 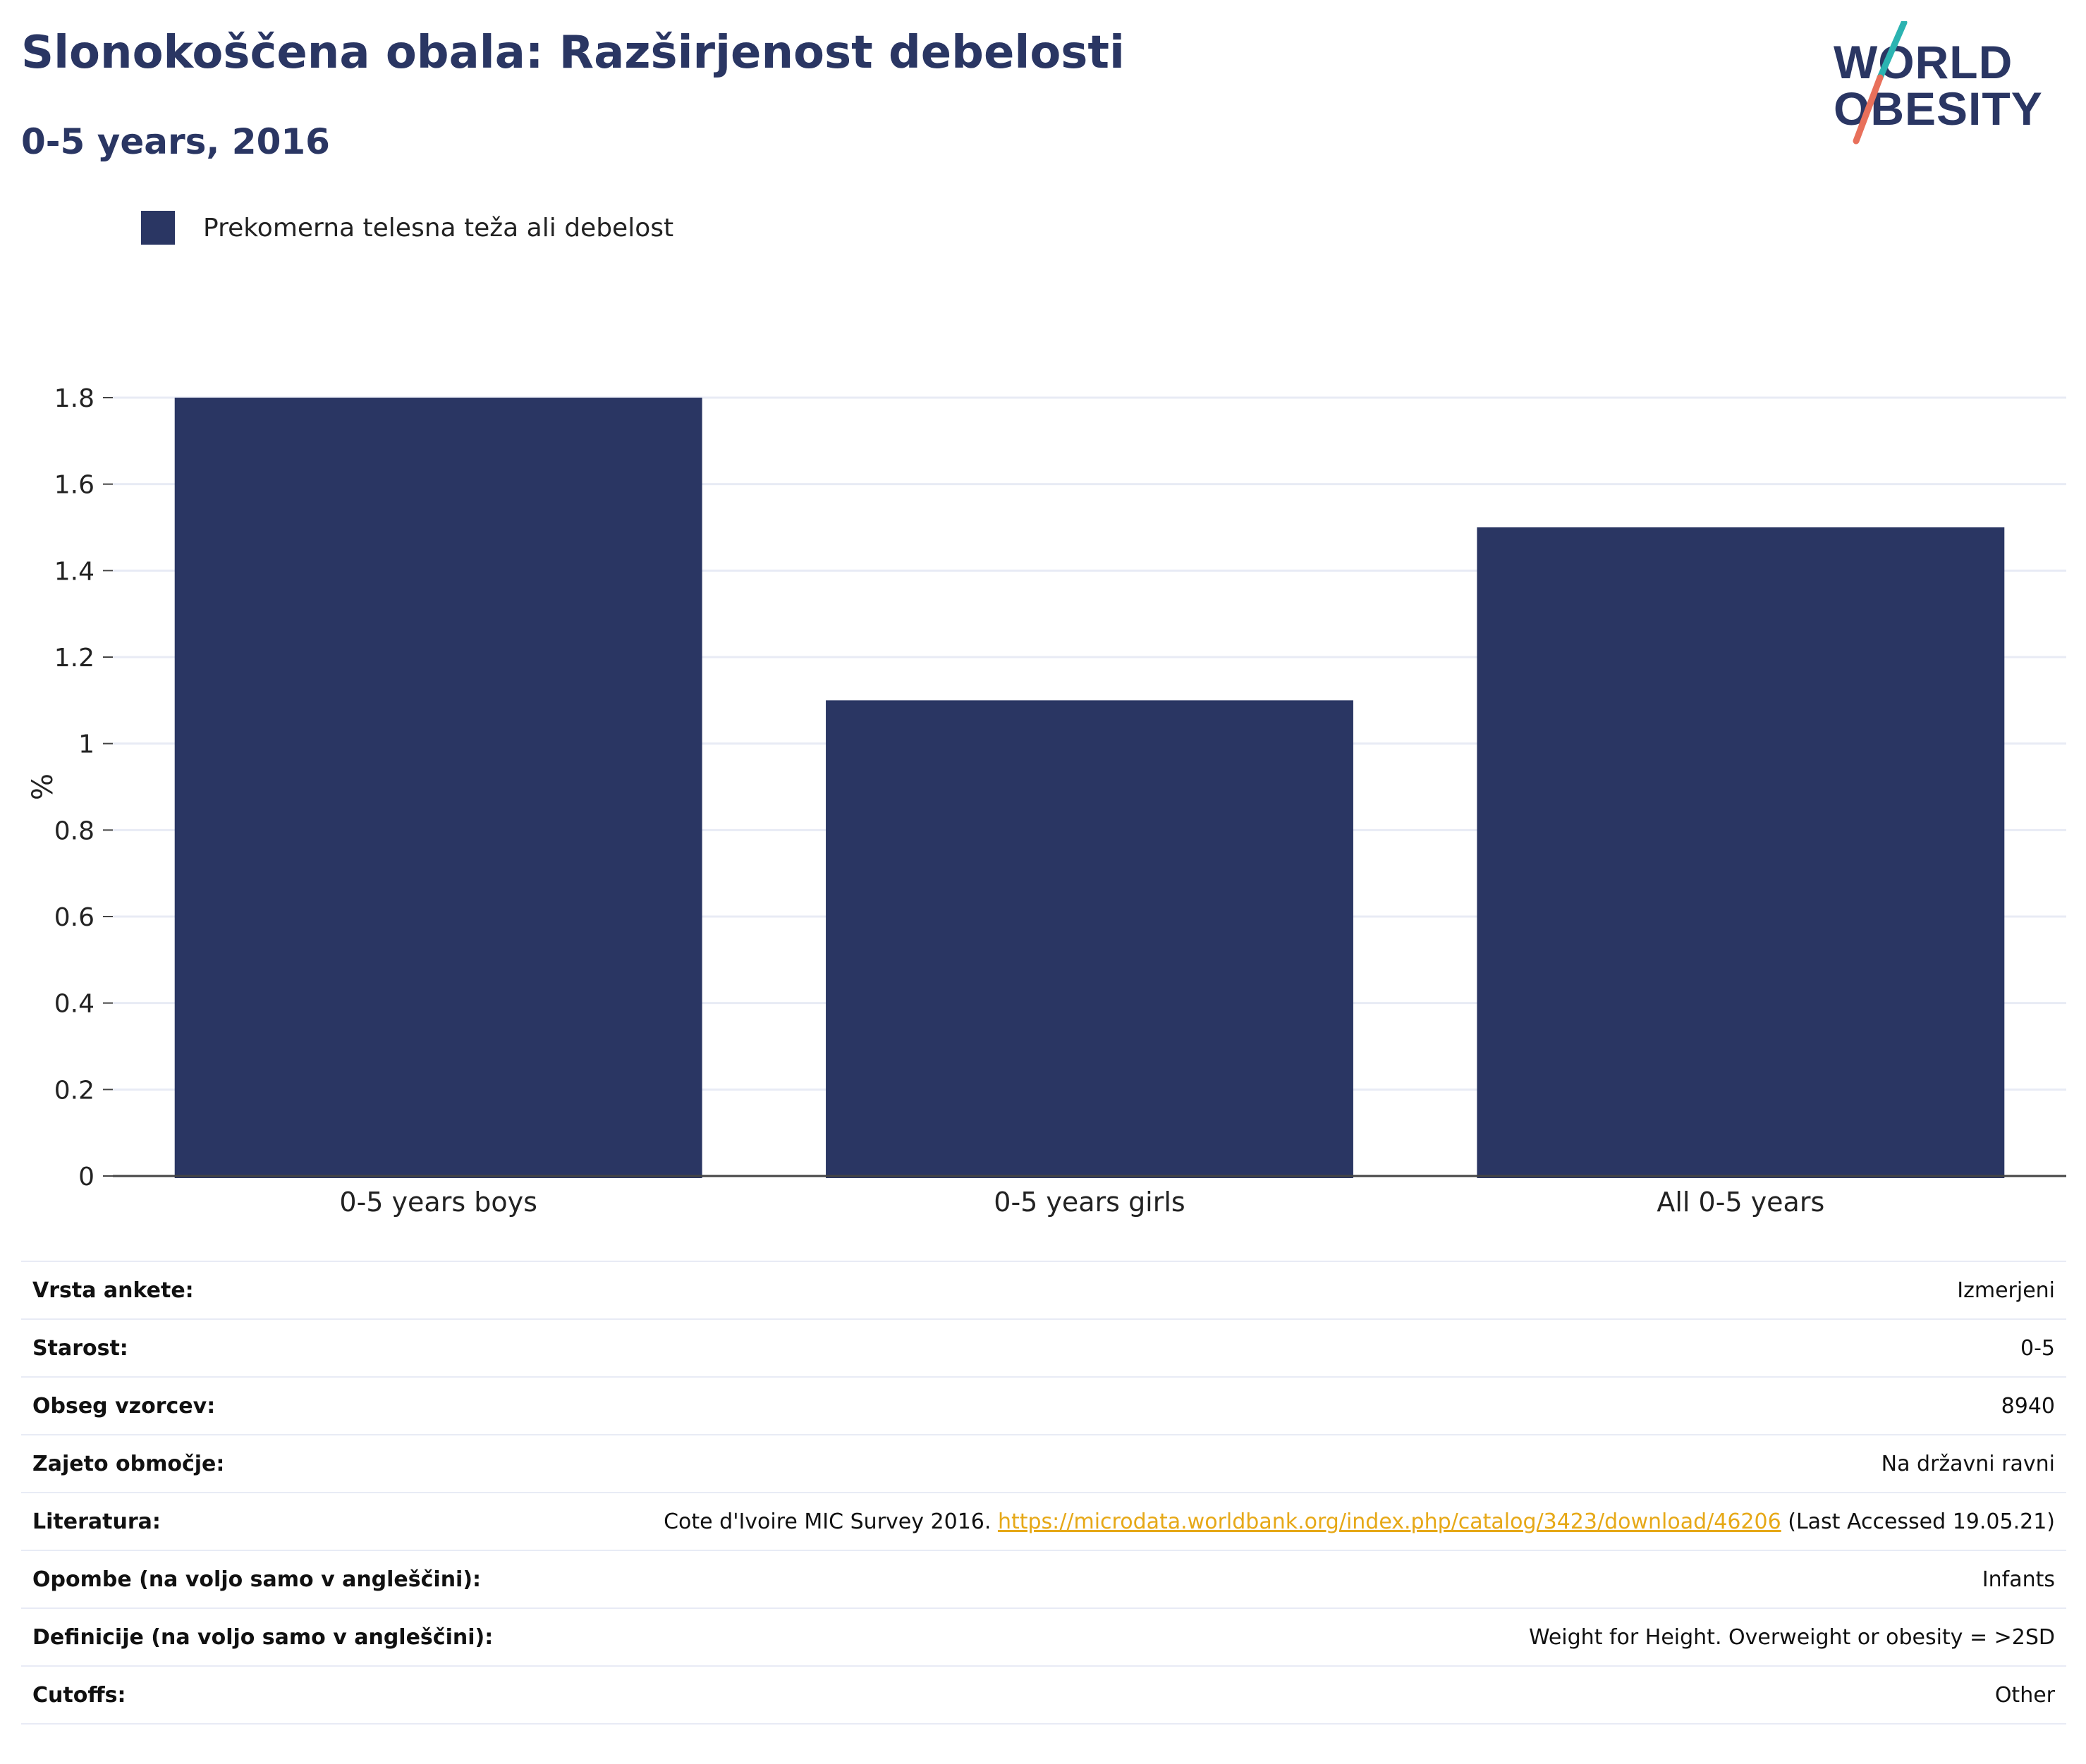 I want to click on info-value: 0-5, so click(x=2037, y=1348).